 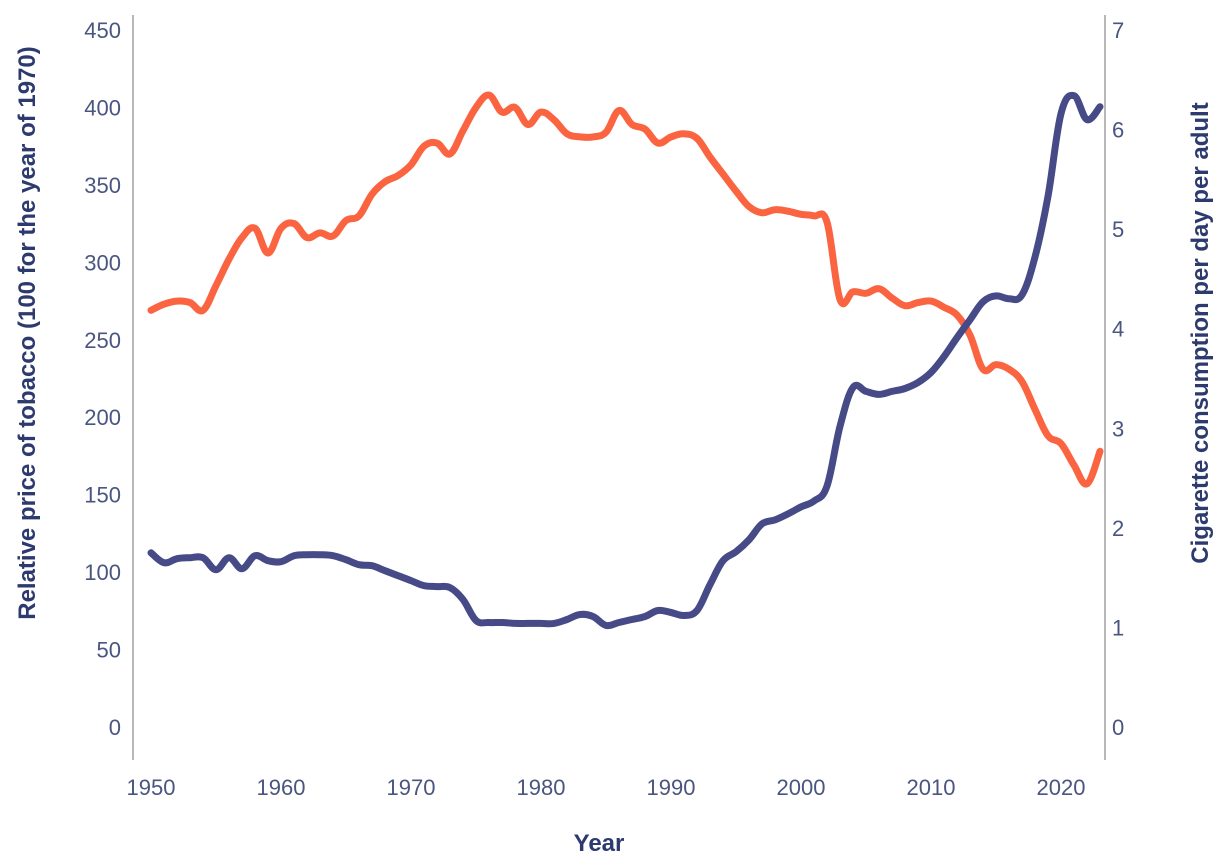 What do you see at coordinates (102, 30) in the screenshot?
I see `left-y-tick-label: 450` at bounding box center [102, 30].